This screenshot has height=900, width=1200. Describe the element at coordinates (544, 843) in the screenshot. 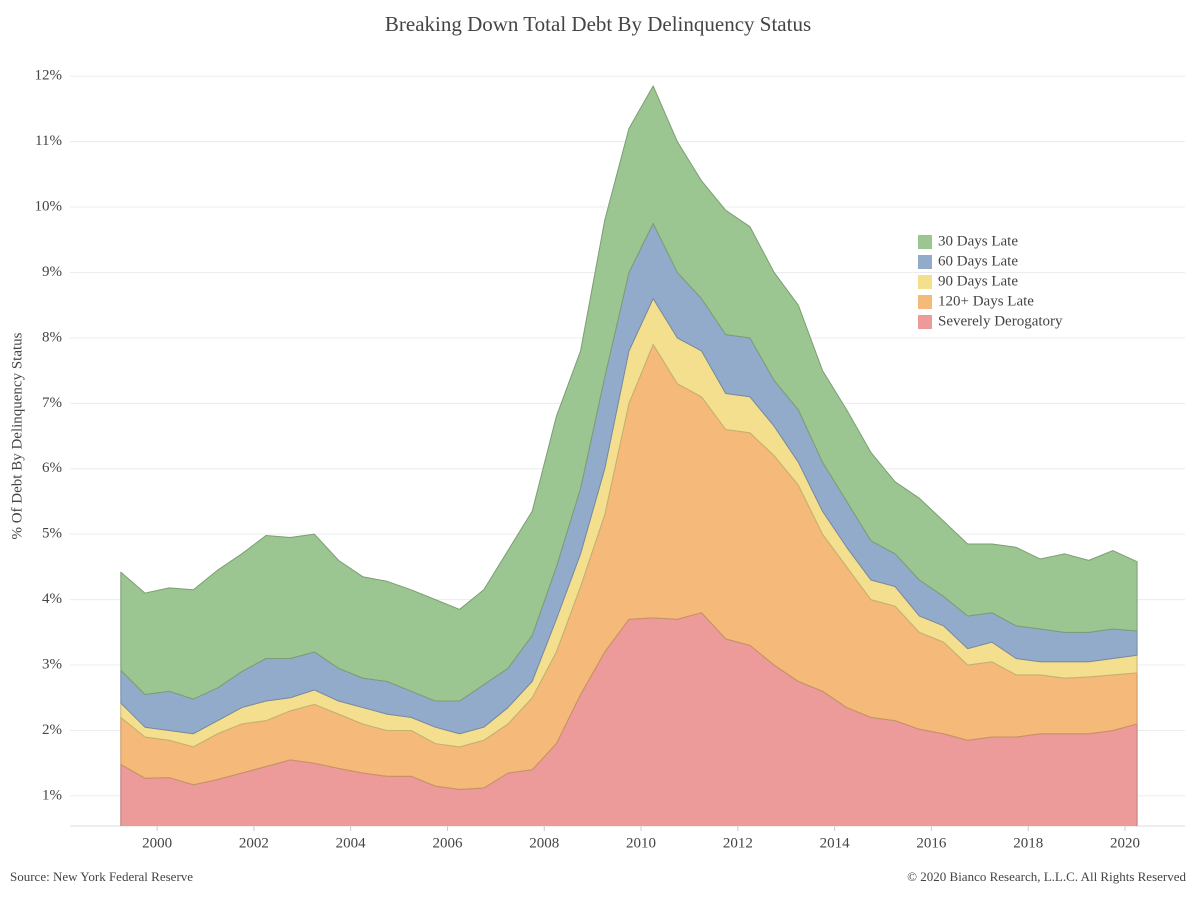

I see `x-tick-label: 2008` at that location.